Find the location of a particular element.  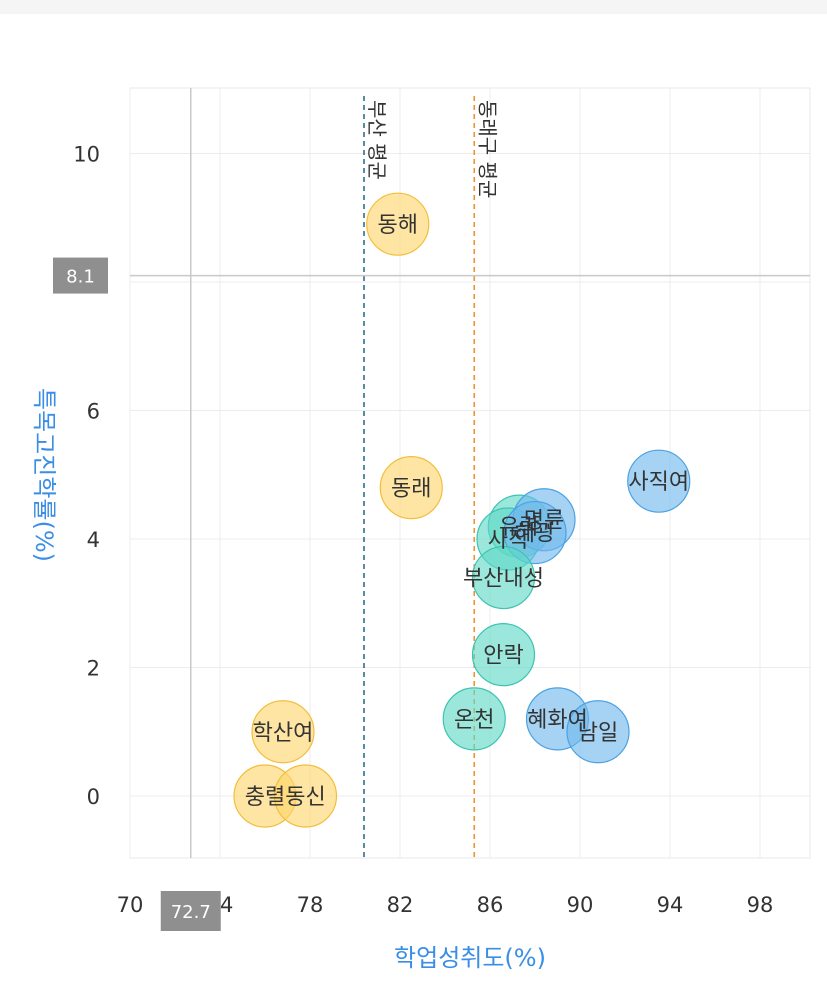

crosshair-x-marker is located at coordinates (190, 911).